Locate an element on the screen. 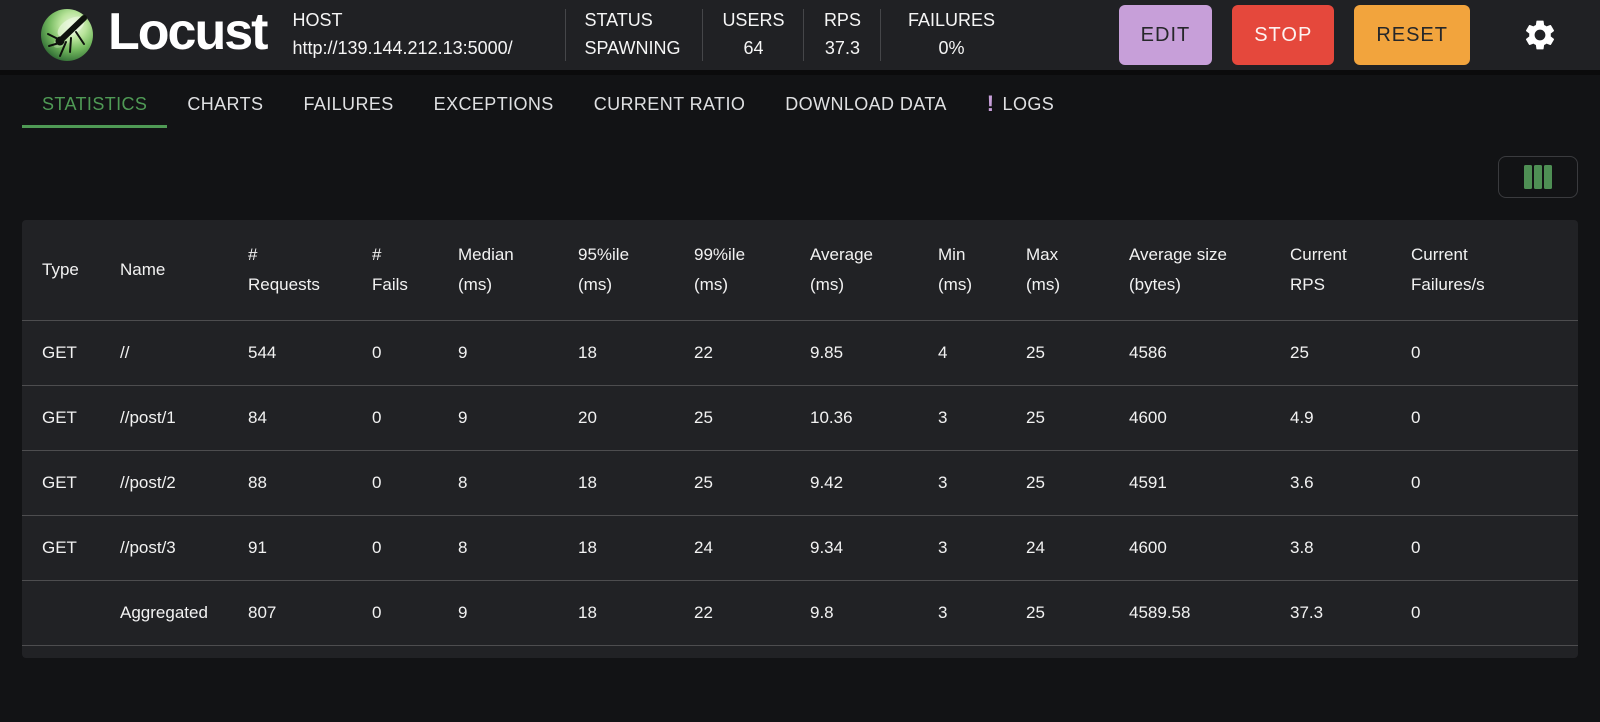  aggregated-cell-current-failures: 0 is located at coordinates (1416, 612).